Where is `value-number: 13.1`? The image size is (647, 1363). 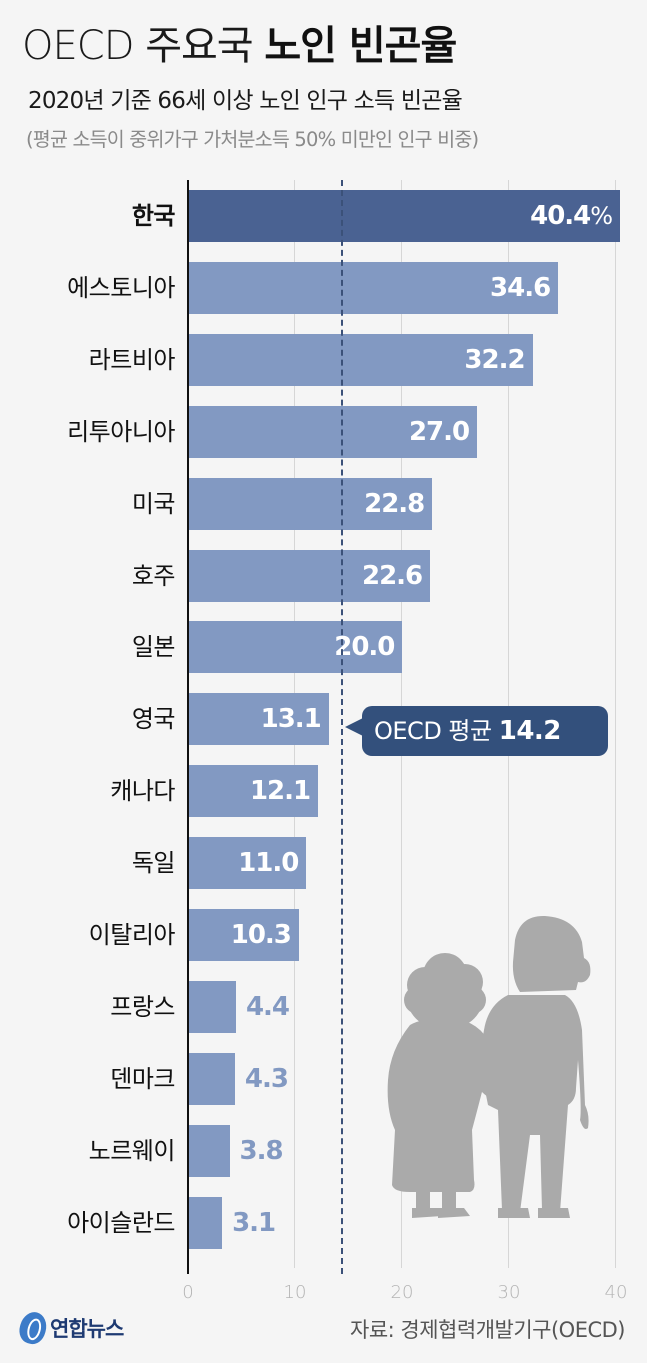 value-number: 13.1 is located at coordinates (291, 719).